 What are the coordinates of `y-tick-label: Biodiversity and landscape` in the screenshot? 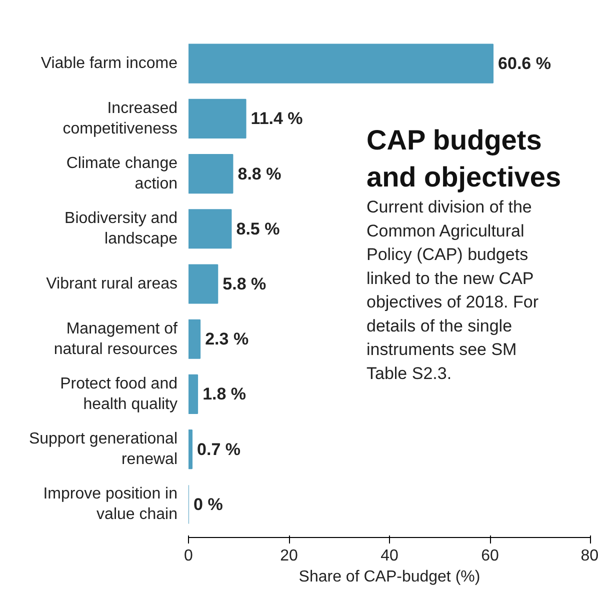 It's located at (121, 229).